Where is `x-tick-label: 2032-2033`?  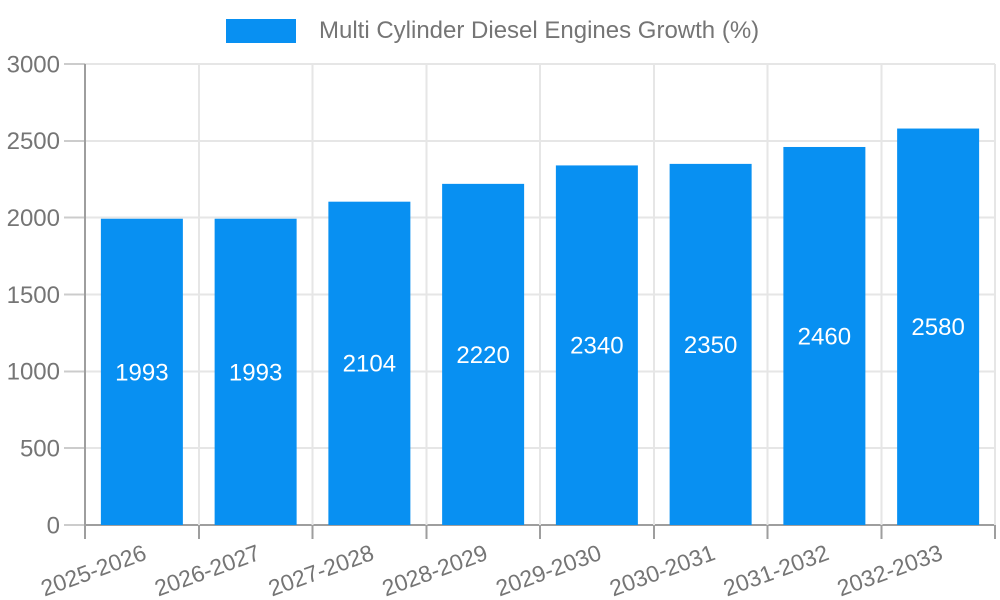
x-tick-label: 2032-2033 is located at coordinates (890, 569).